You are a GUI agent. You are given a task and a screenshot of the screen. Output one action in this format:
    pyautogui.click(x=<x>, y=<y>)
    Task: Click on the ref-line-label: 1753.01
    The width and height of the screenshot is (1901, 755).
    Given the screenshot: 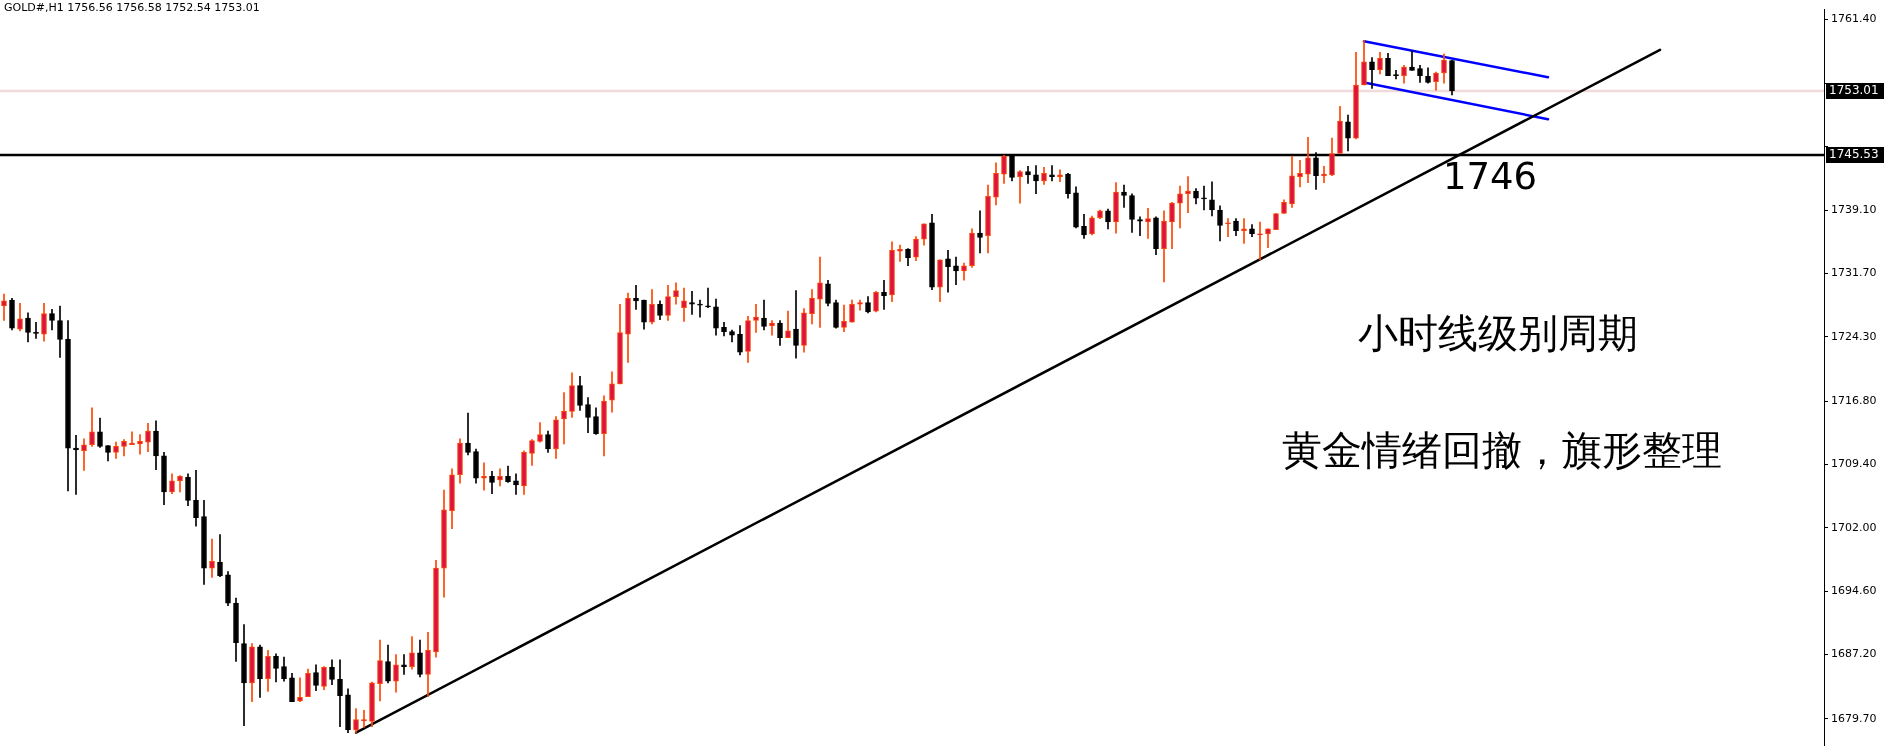 What is the action you would take?
    pyautogui.click(x=1854, y=90)
    